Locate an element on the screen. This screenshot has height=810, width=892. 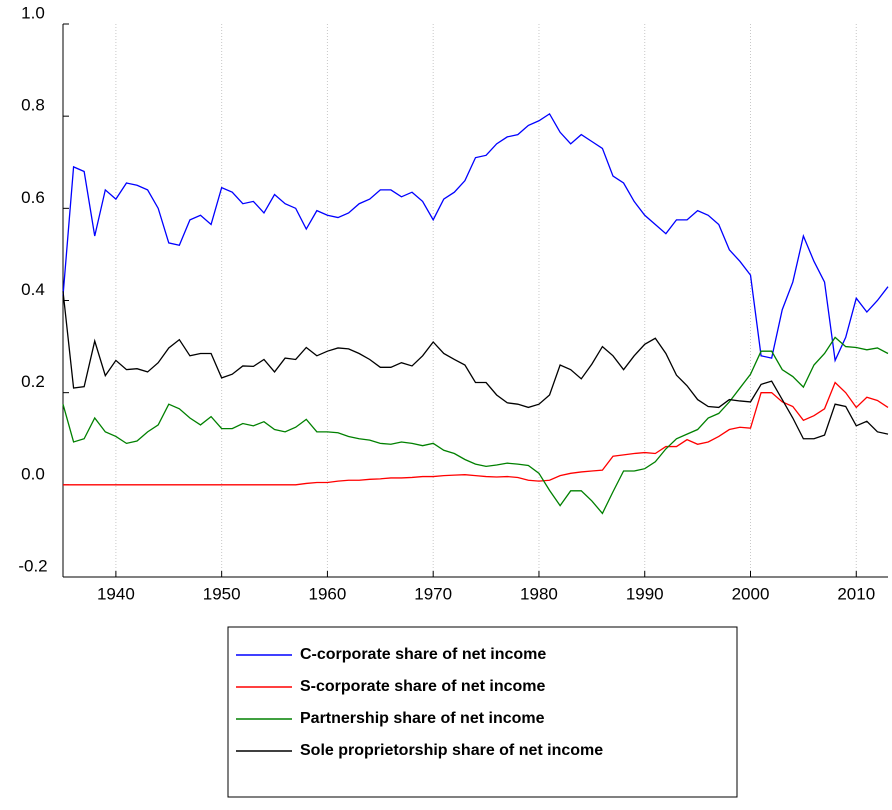
legend-label: C-corporate share of net income is located at coordinates (423, 654).